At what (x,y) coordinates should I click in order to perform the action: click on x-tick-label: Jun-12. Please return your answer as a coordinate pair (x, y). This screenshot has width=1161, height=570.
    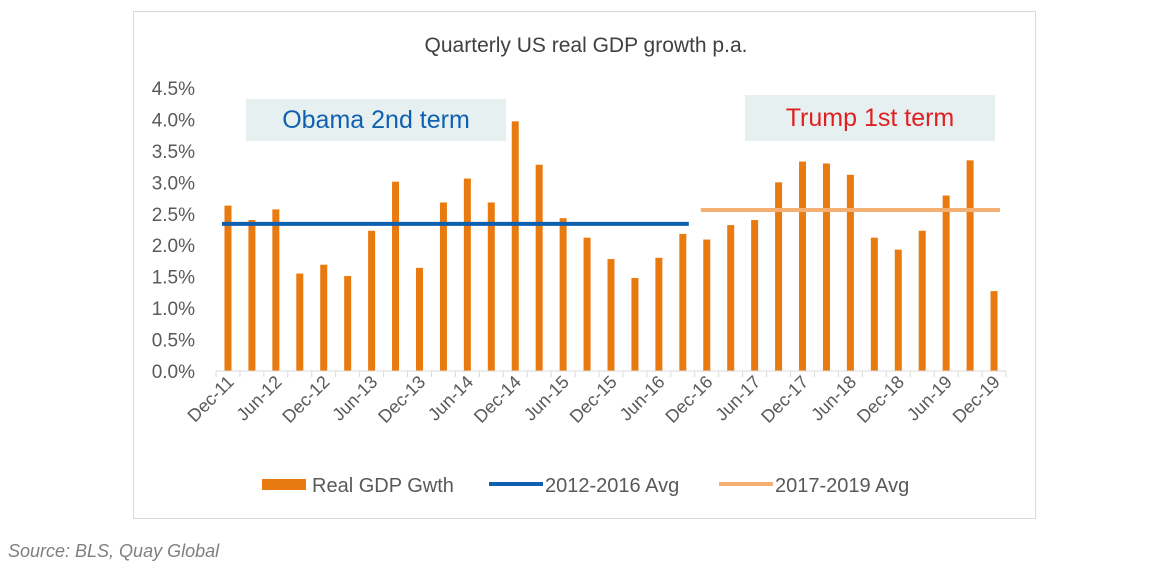
    Looking at the image, I should click on (259, 398).